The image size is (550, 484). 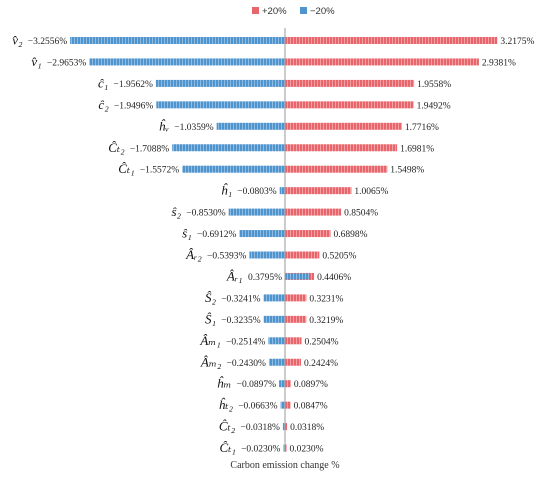 I want to click on value-label-minus-10: −0.5393%, so click(x=226, y=257).